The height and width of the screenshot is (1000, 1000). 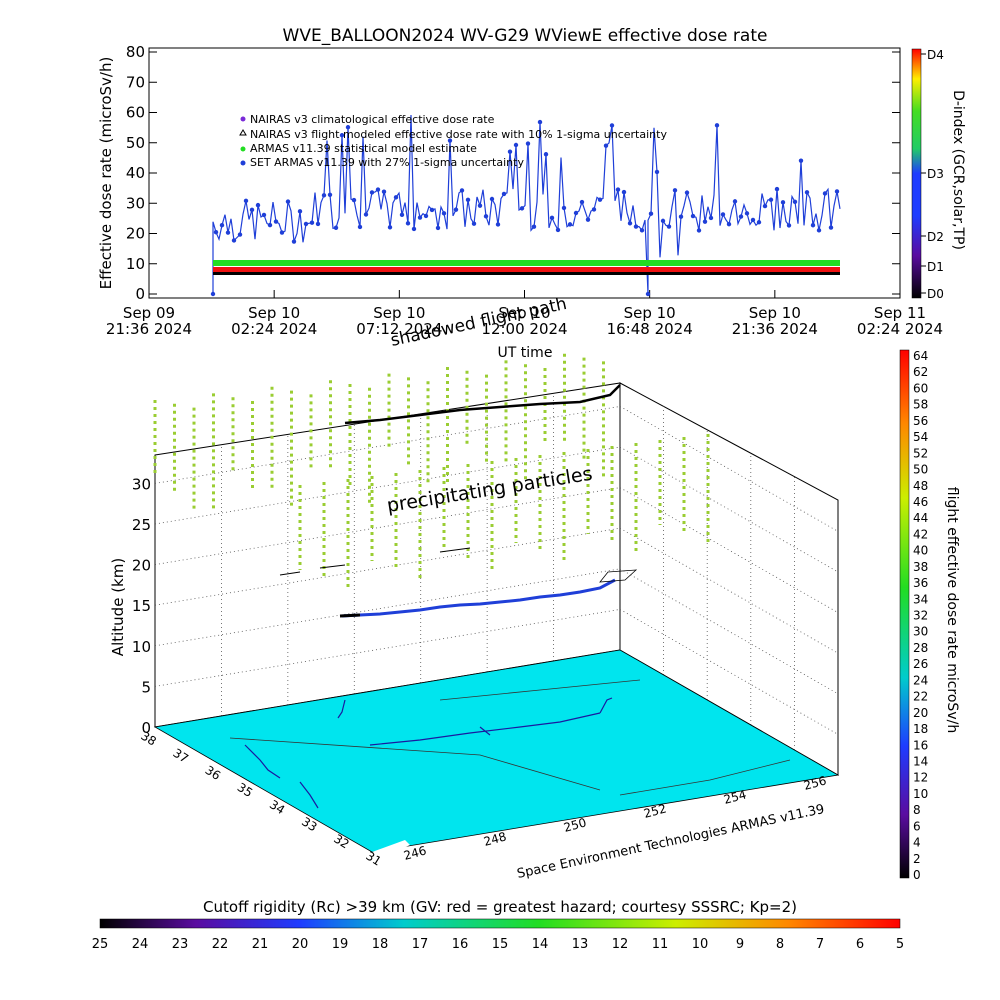 What do you see at coordinates (140, 944) in the screenshot?
I see `cutoff-rigidity-tick-label: 24` at bounding box center [140, 944].